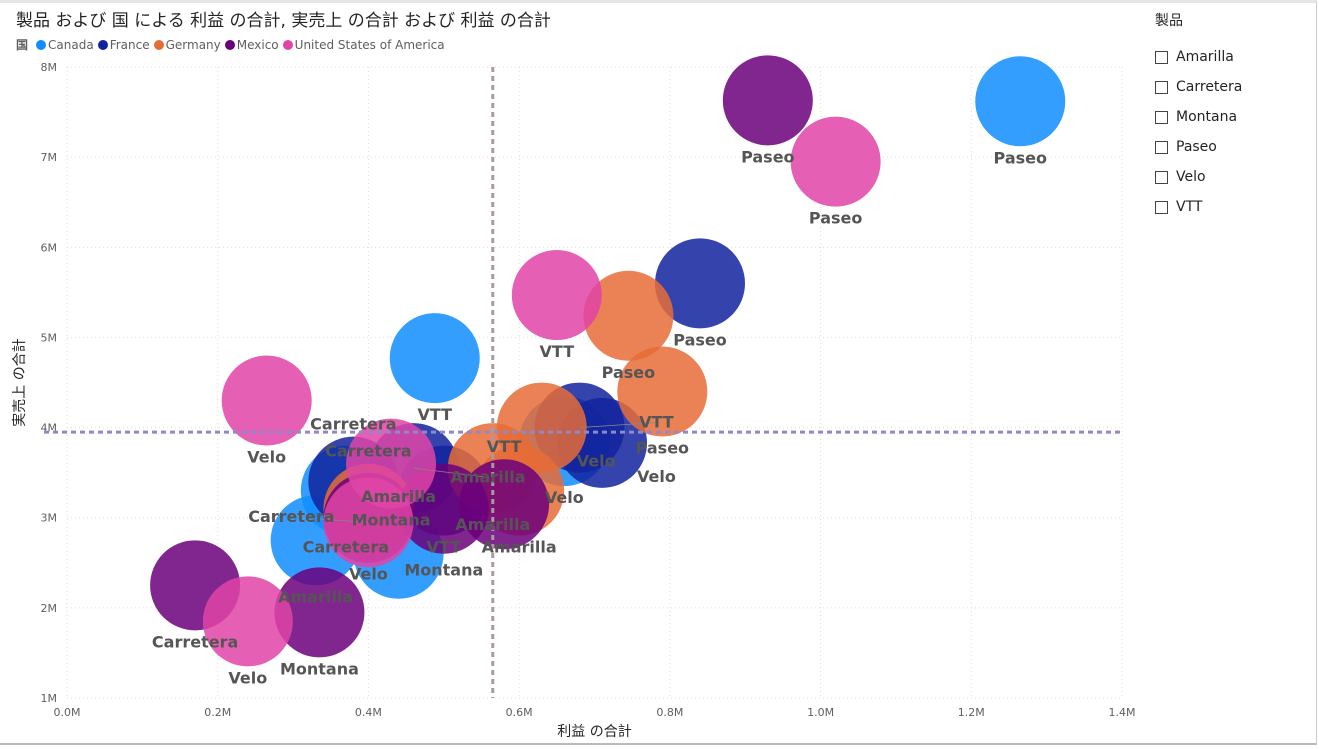 The image size is (1319, 749). I want to click on slicer-item: Velo, so click(1198, 177).